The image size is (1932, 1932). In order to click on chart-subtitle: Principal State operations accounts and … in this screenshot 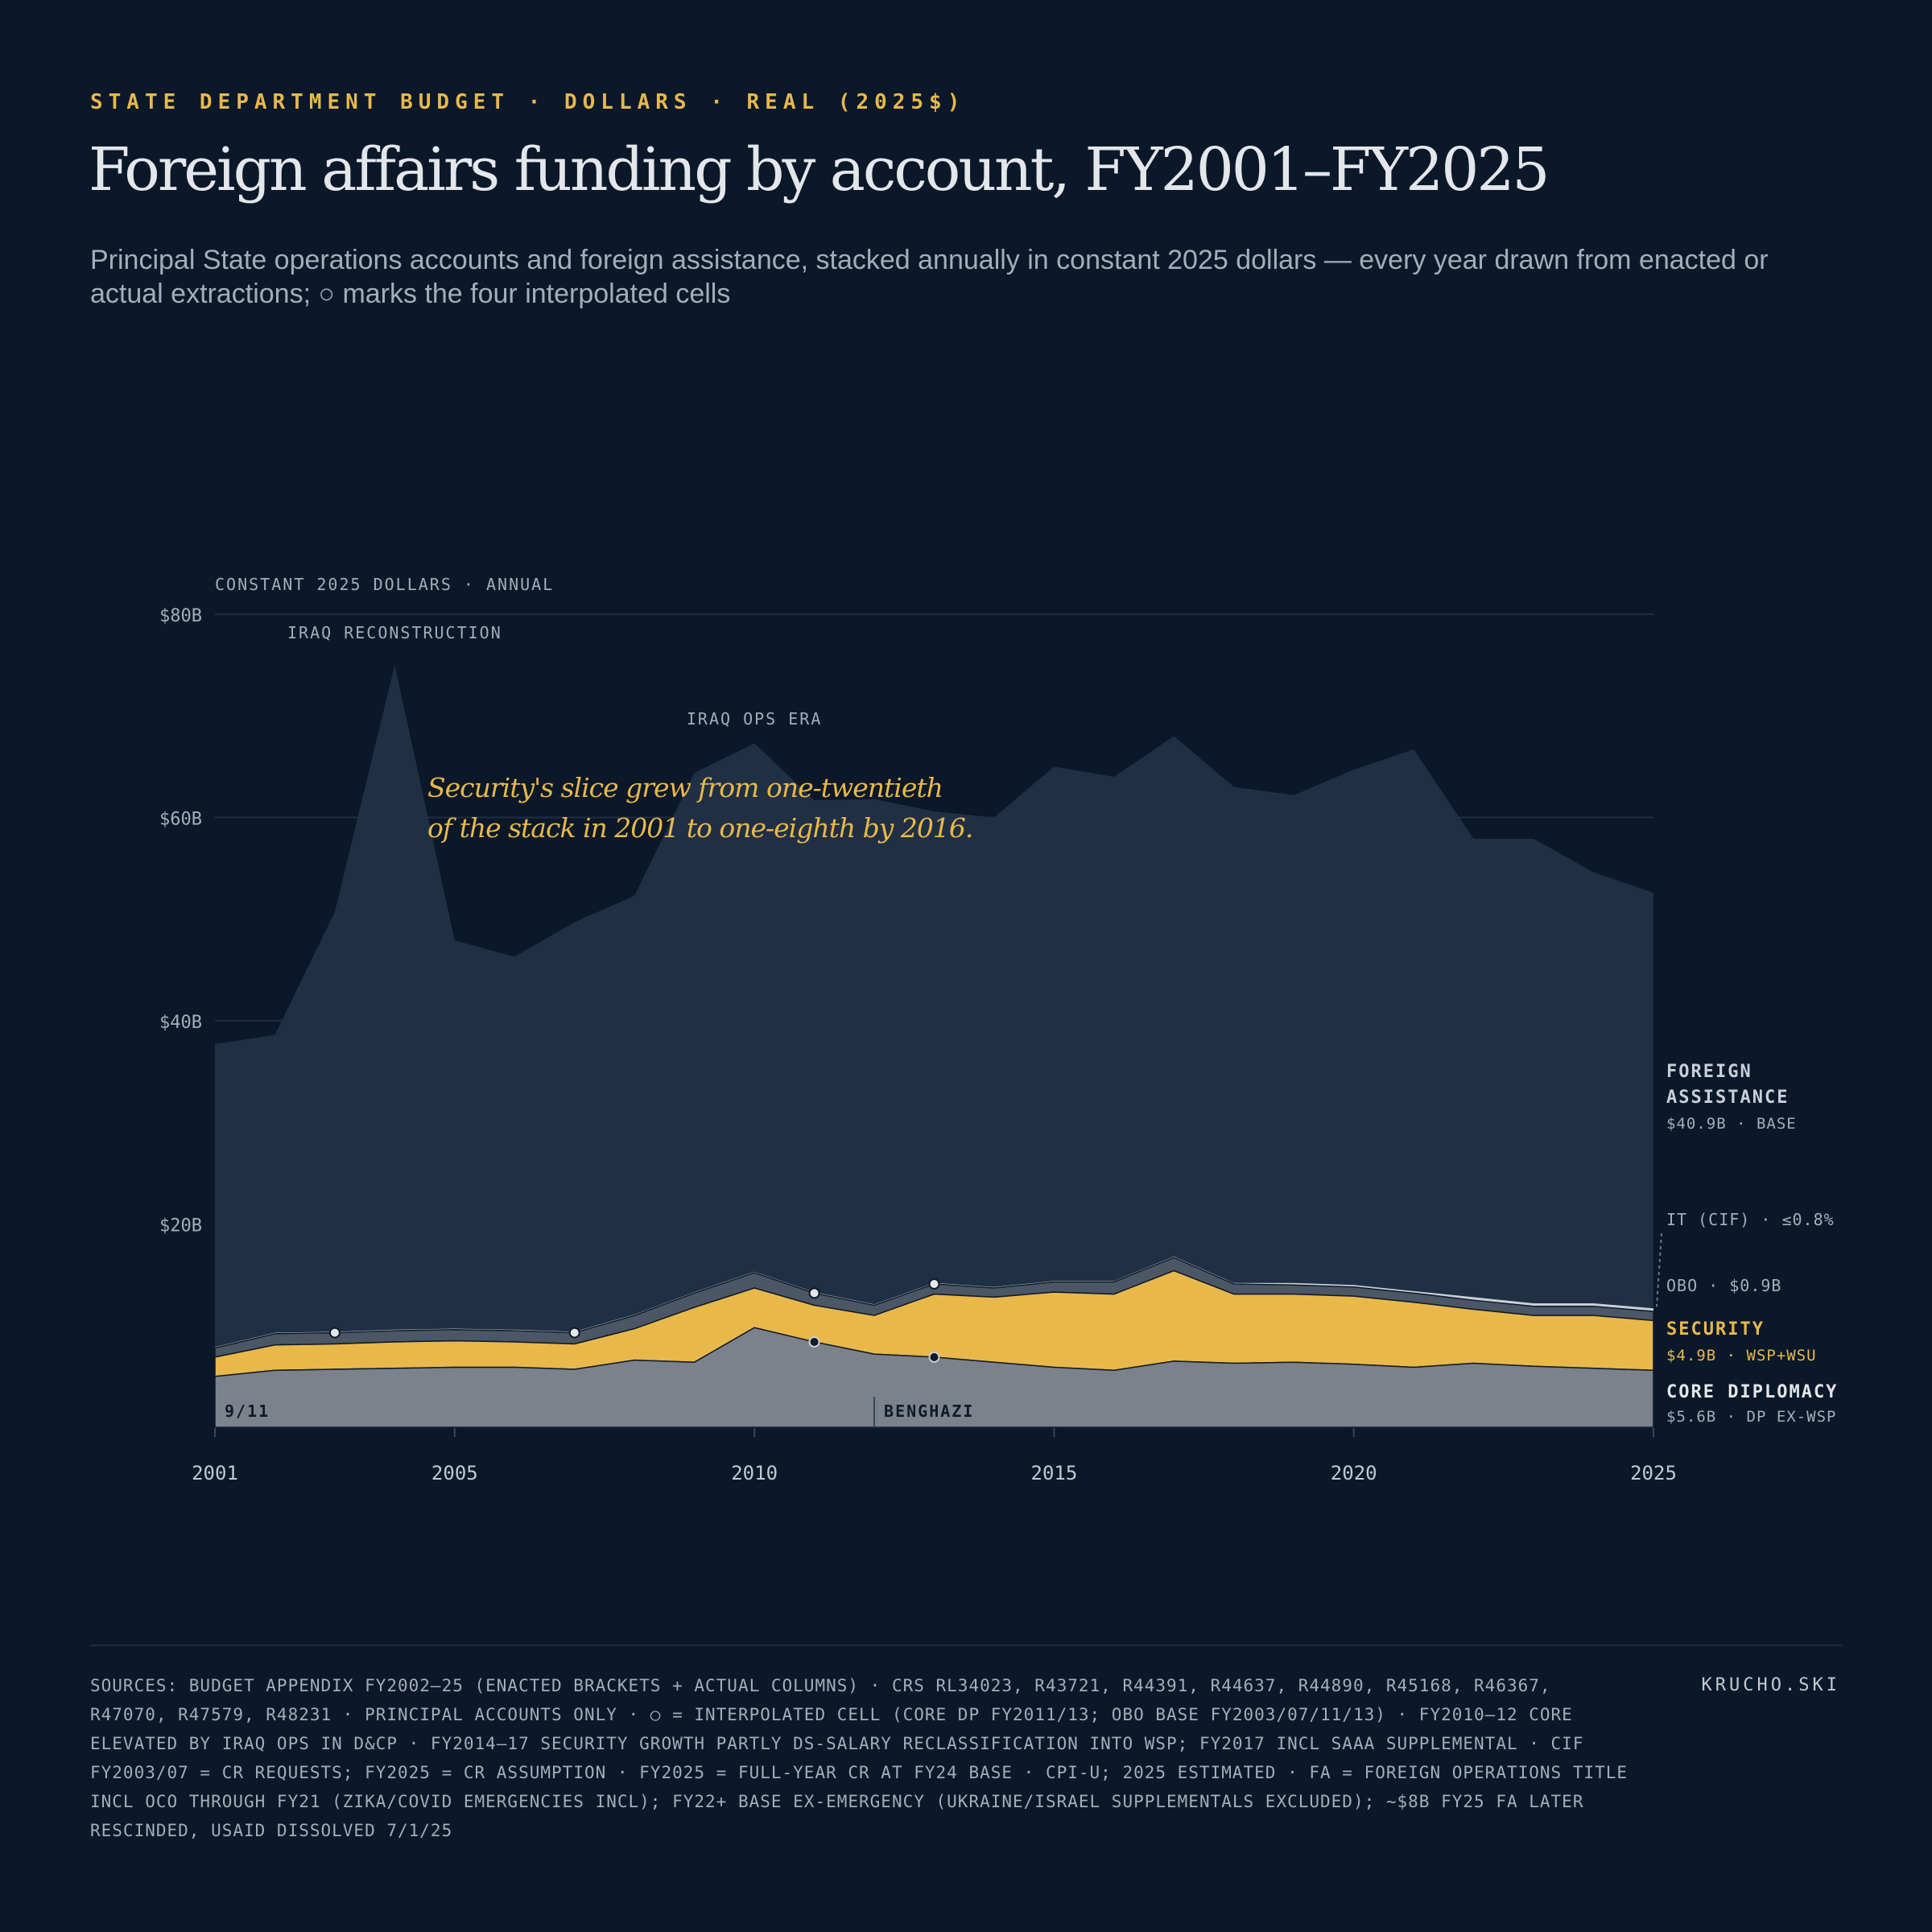, I will do `click(929, 277)`.